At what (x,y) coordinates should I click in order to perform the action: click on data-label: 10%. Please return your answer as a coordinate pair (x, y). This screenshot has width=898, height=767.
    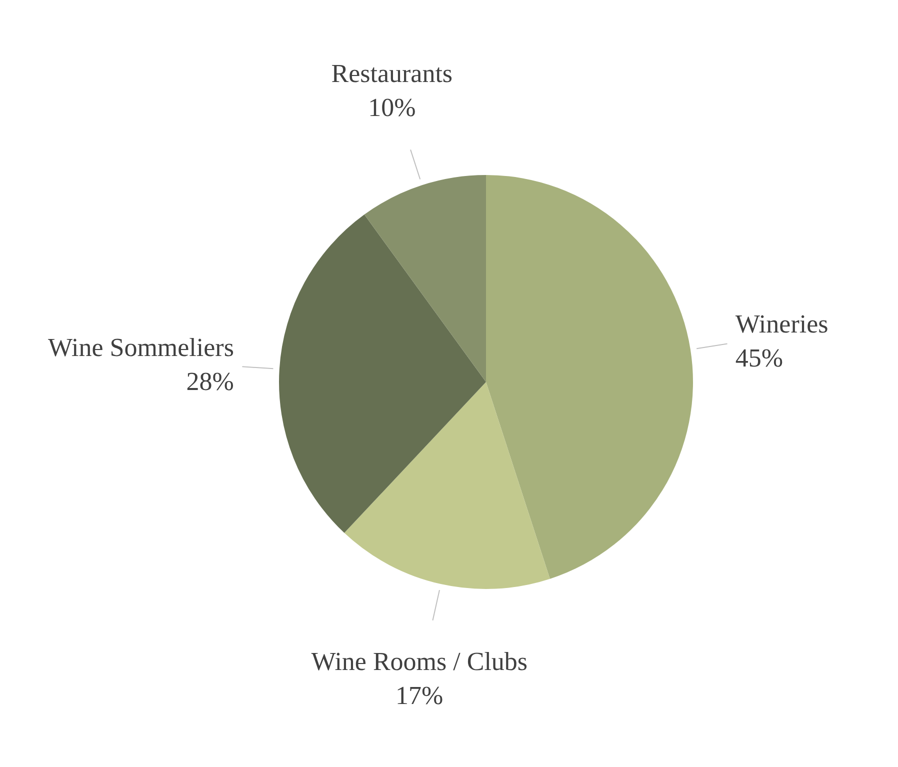
    Looking at the image, I should click on (392, 107).